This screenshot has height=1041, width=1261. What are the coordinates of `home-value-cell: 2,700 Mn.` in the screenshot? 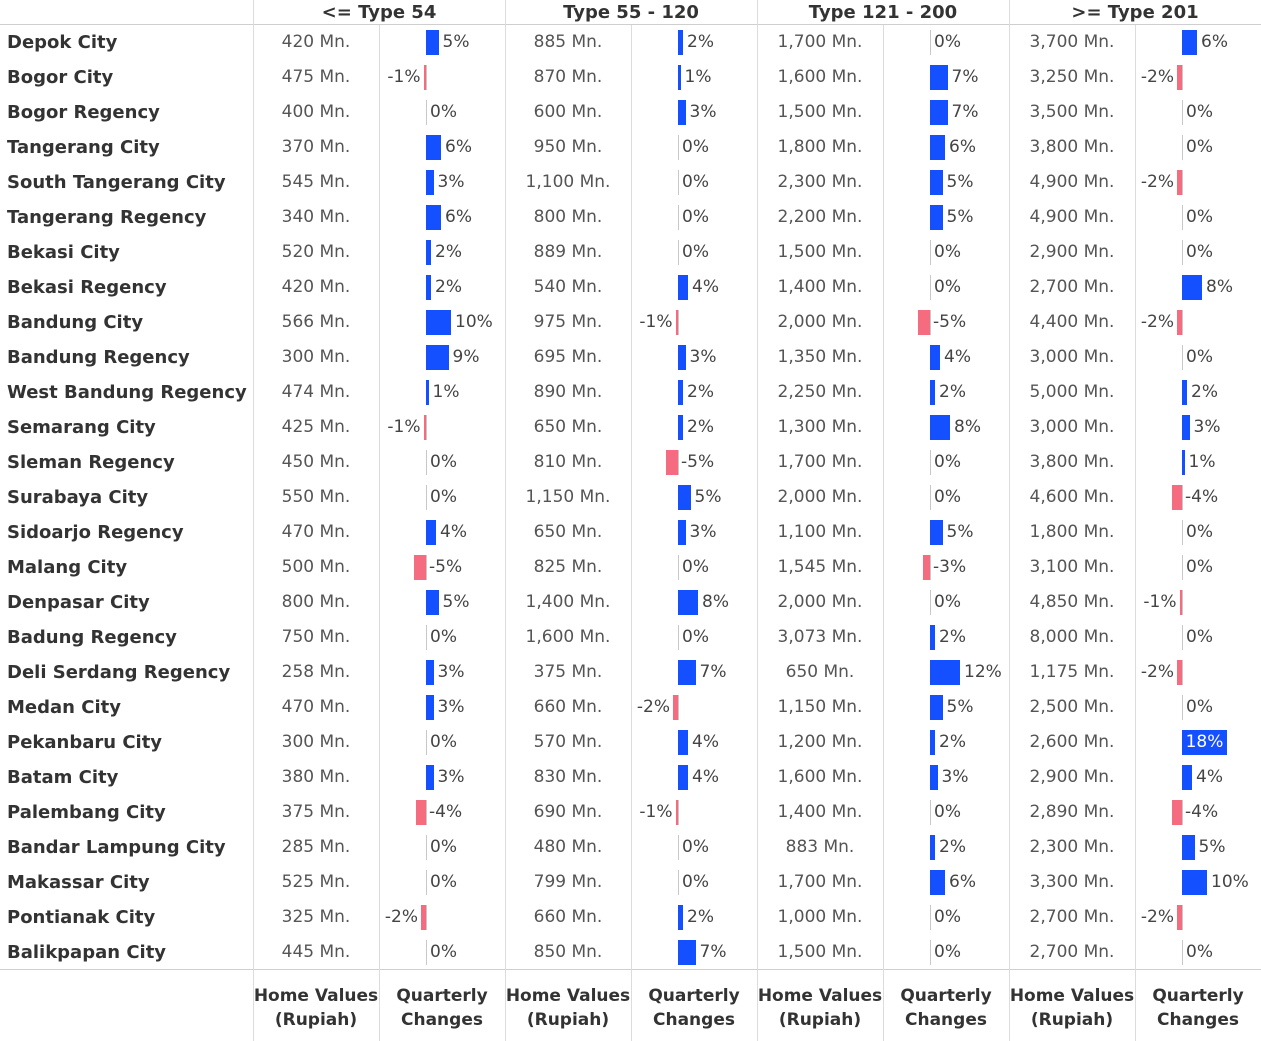 It's located at (1072, 917).